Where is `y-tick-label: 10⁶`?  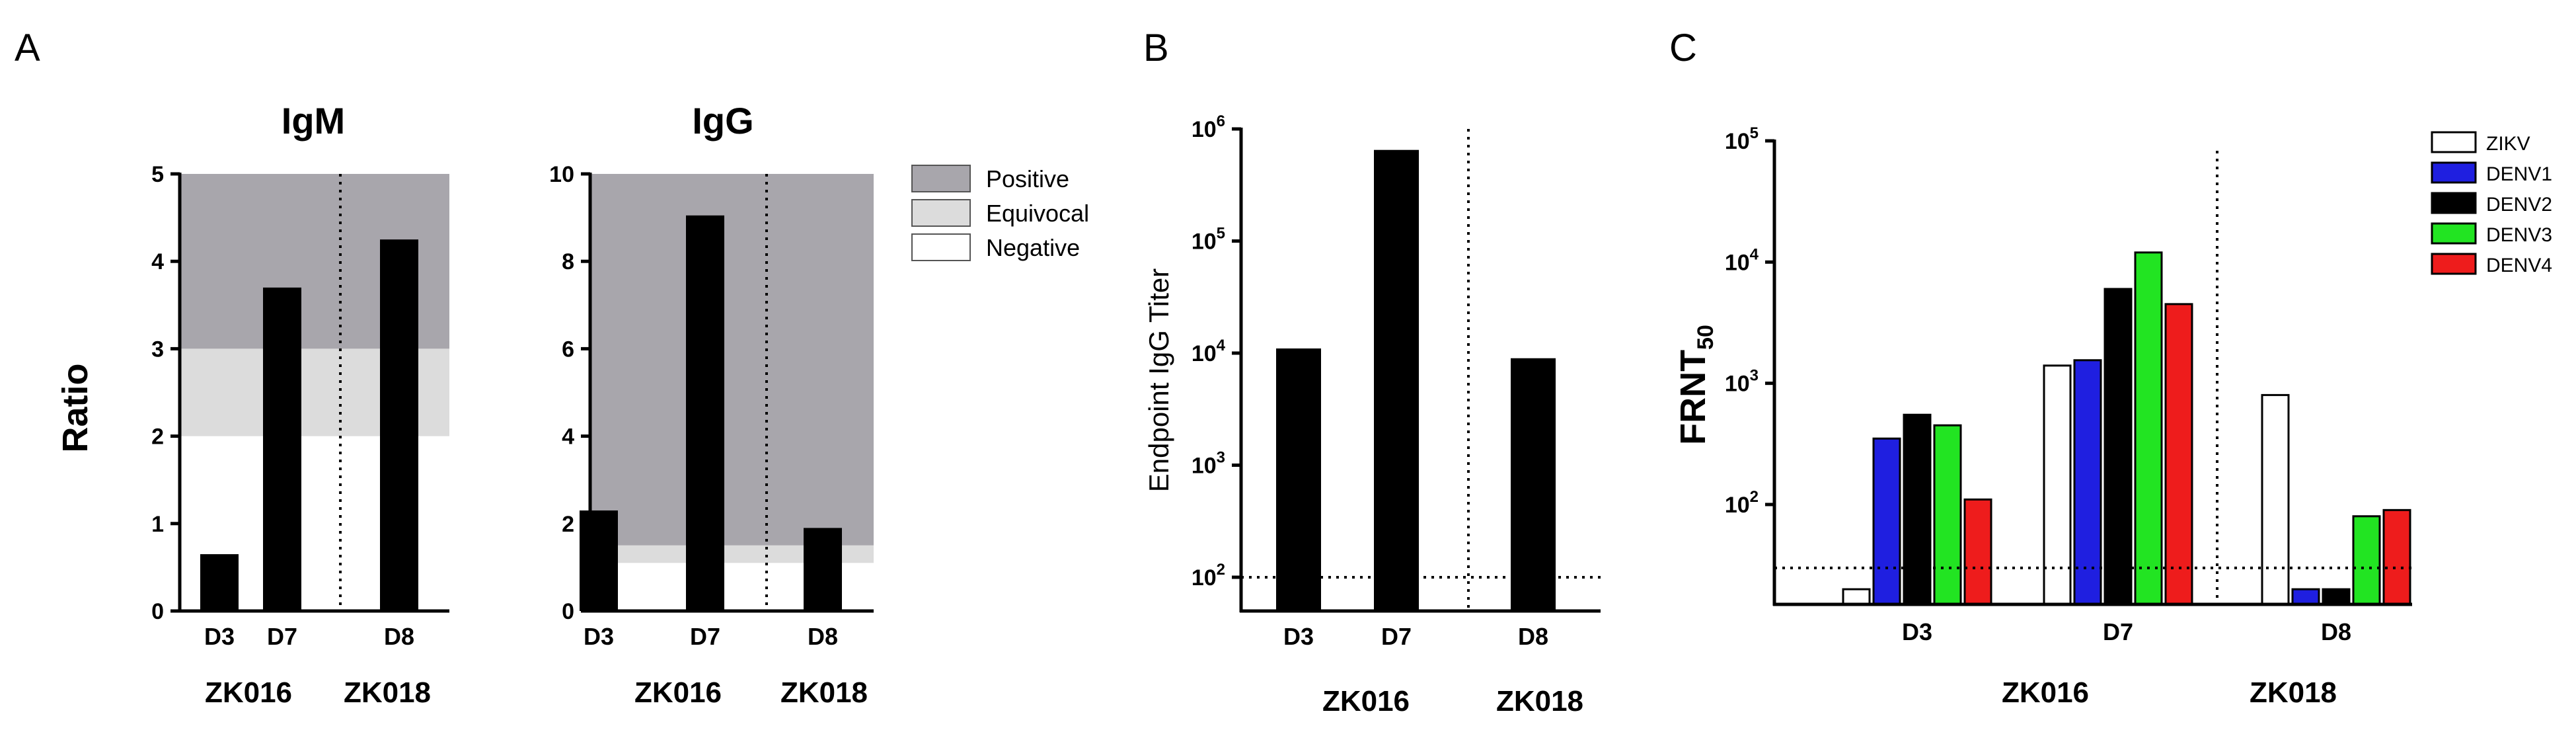 y-tick-label: 10⁶ is located at coordinates (1208, 127).